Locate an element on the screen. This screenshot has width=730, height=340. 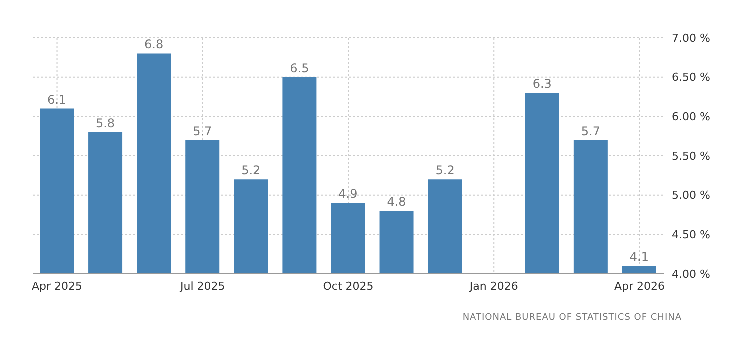
y-tick-label: 5.50 % is located at coordinates (691, 156).